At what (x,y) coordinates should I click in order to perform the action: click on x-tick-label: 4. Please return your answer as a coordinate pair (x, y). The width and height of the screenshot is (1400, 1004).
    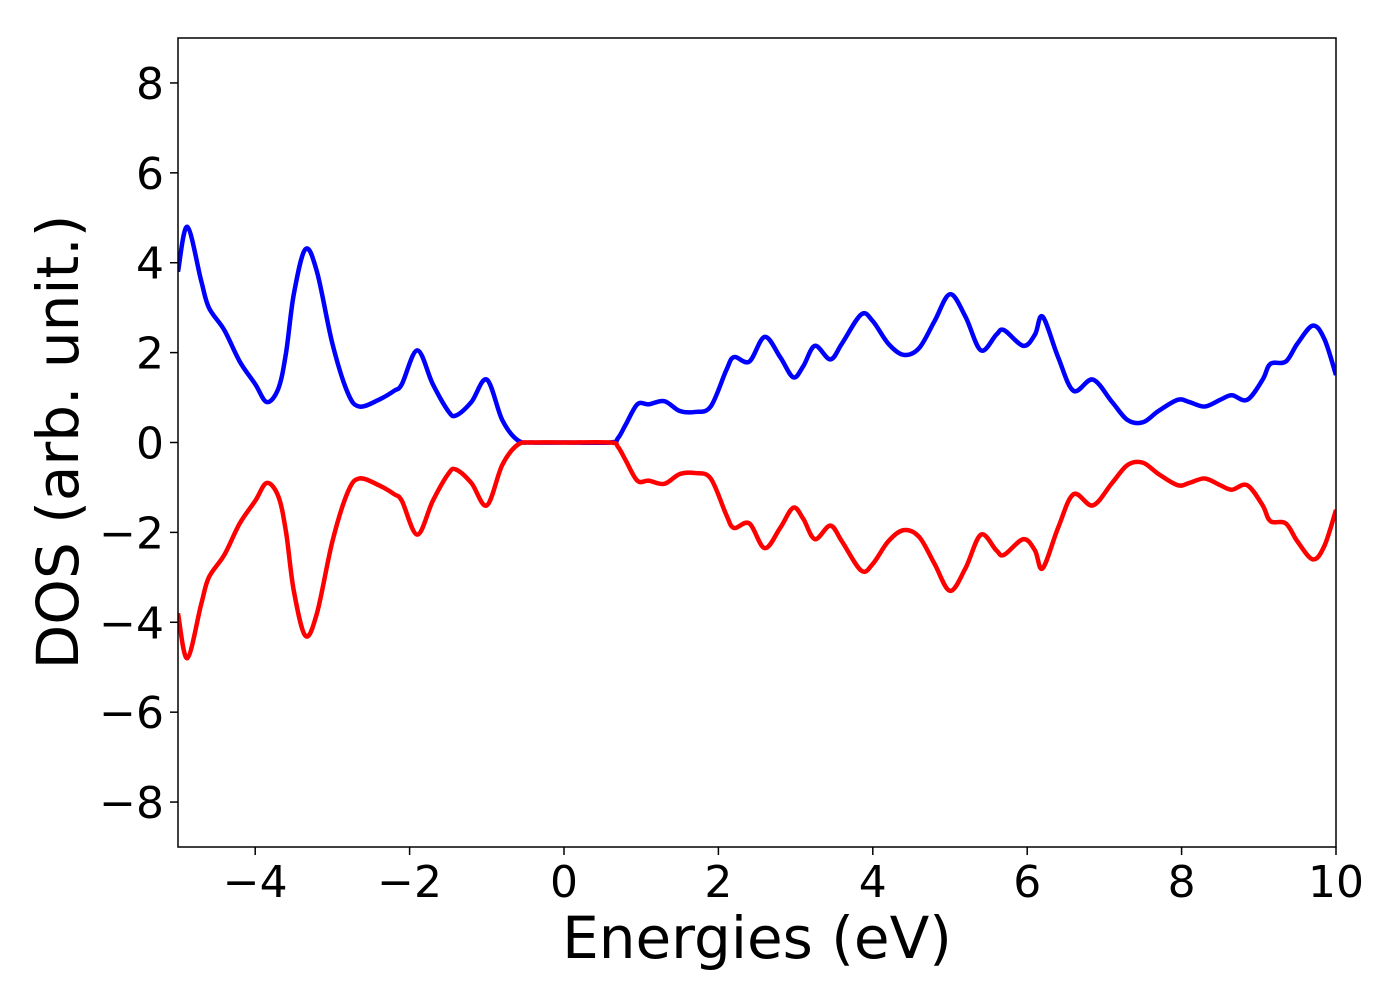
    Looking at the image, I should click on (873, 882).